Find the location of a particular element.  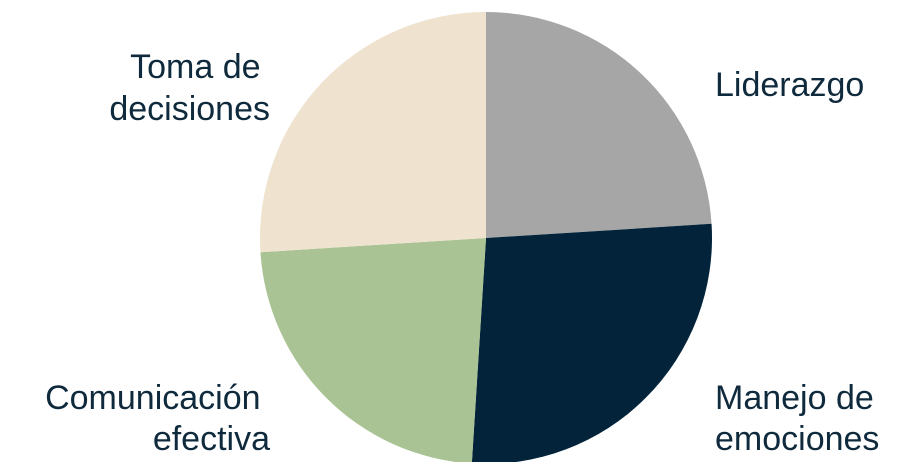

pie-slice-liderazgo is located at coordinates (599, 125).